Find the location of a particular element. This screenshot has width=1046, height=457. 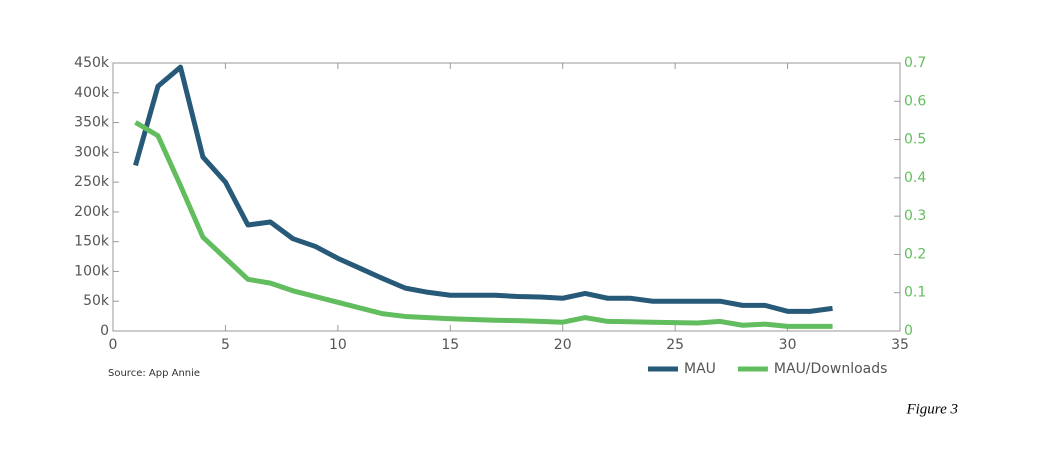

y-tick-label: 350k is located at coordinates (92, 123).